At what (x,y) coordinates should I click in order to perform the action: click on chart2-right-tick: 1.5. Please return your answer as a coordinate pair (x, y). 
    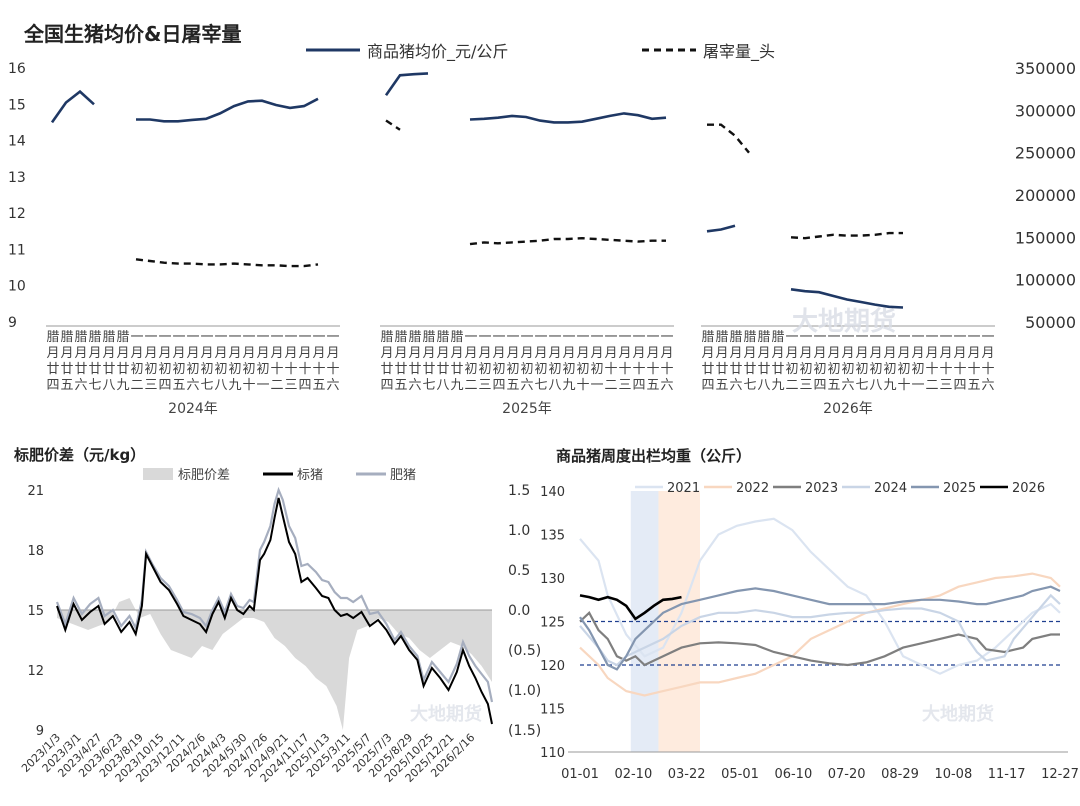
    Looking at the image, I should click on (519, 491).